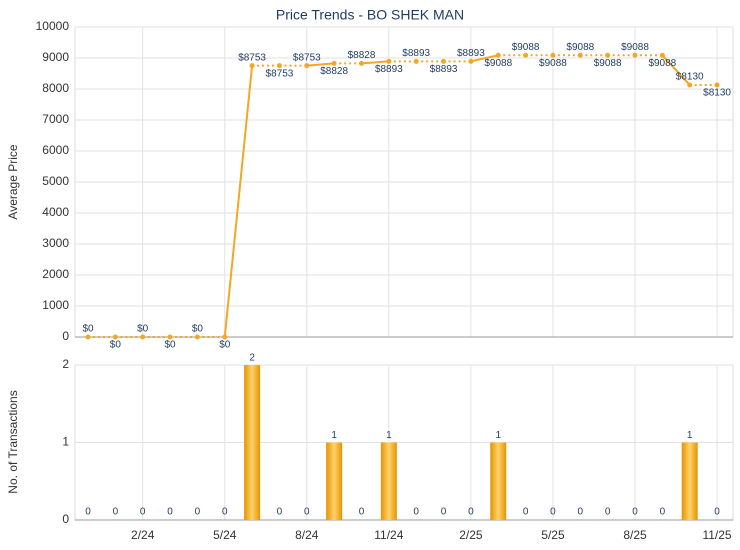 The height and width of the screenshot is (550, 740). Describe the element at coordinates (307, 535) in the screenshot. I see `x-tick-label: 8/24` at that location.